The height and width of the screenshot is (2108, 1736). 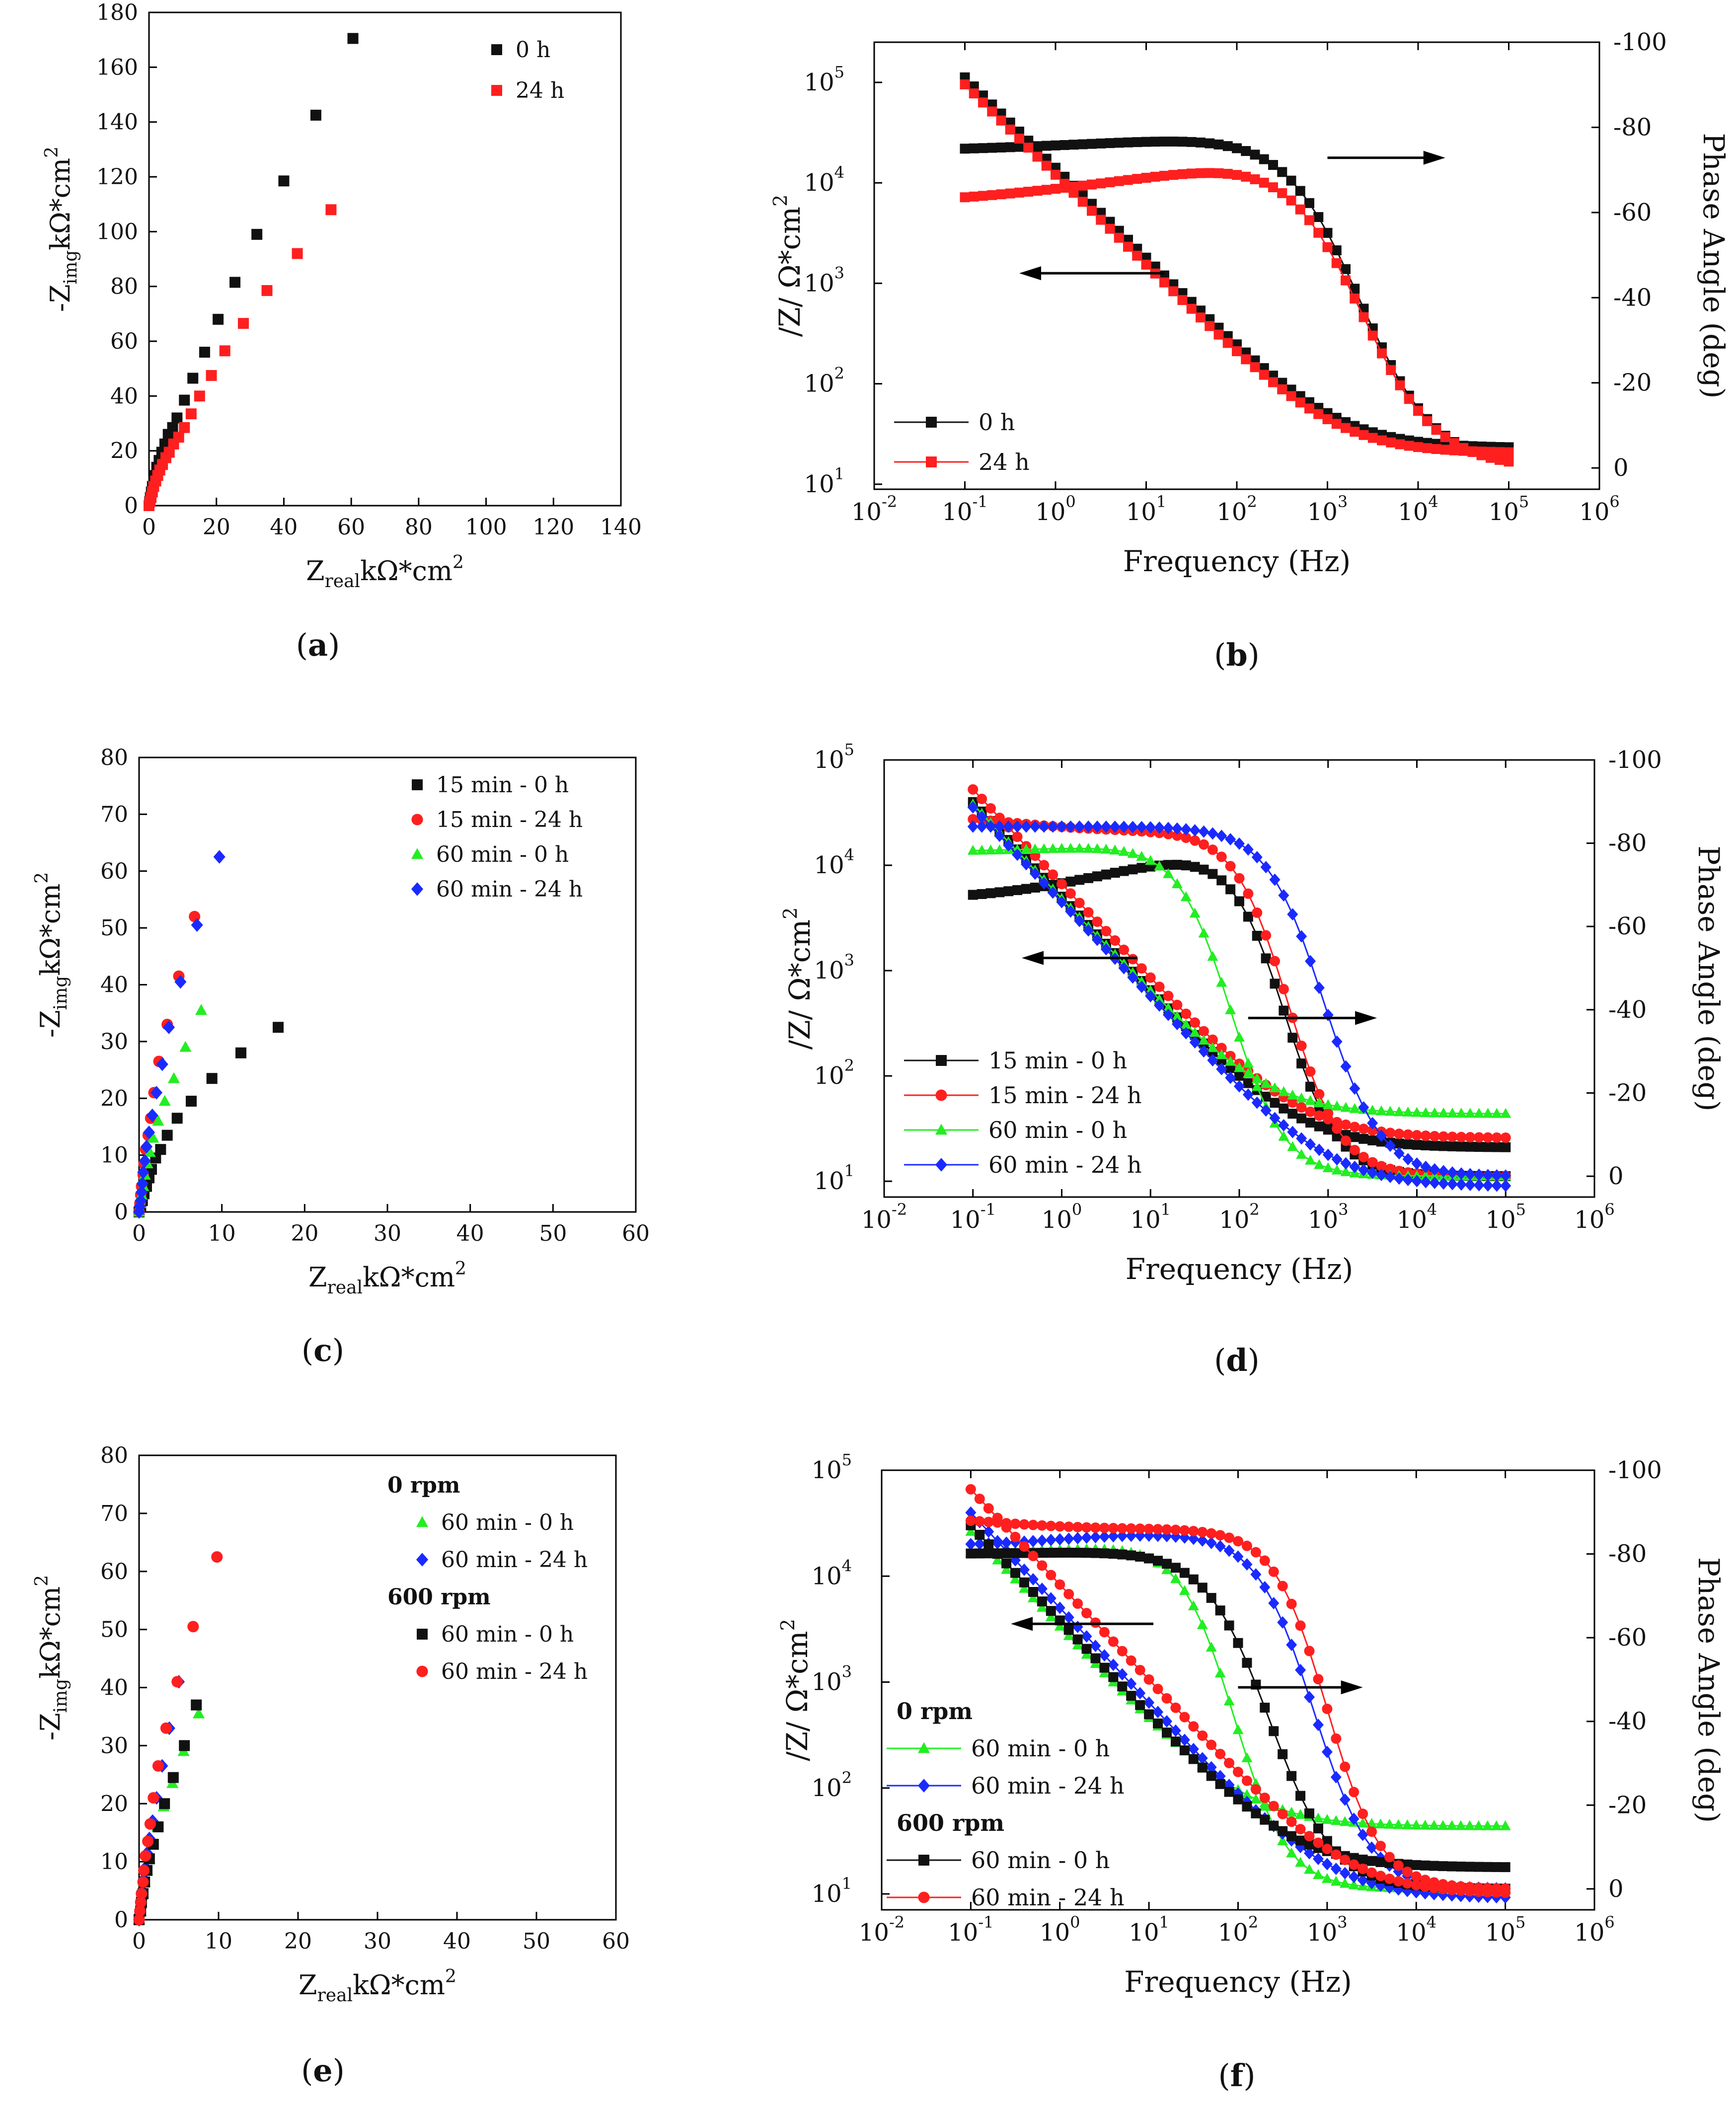 I want to click on y-left-tick-exponent: 2, so click(x=849, y=1065).